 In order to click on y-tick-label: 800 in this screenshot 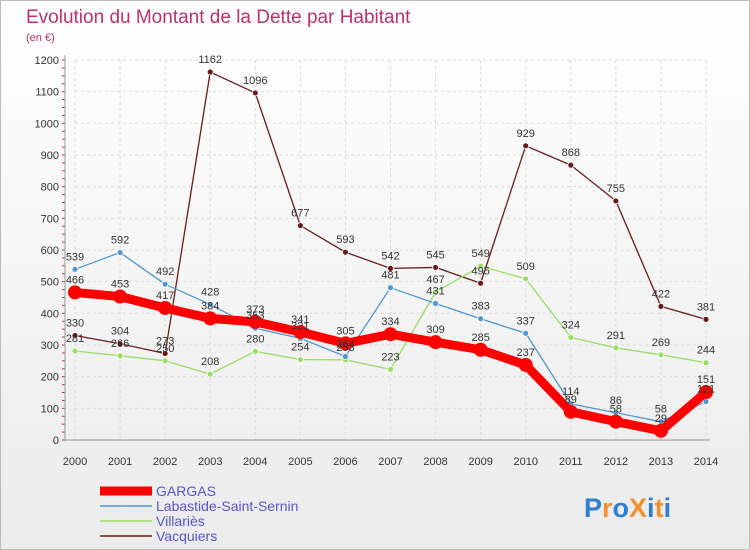, I will do `click(50, 188)`.